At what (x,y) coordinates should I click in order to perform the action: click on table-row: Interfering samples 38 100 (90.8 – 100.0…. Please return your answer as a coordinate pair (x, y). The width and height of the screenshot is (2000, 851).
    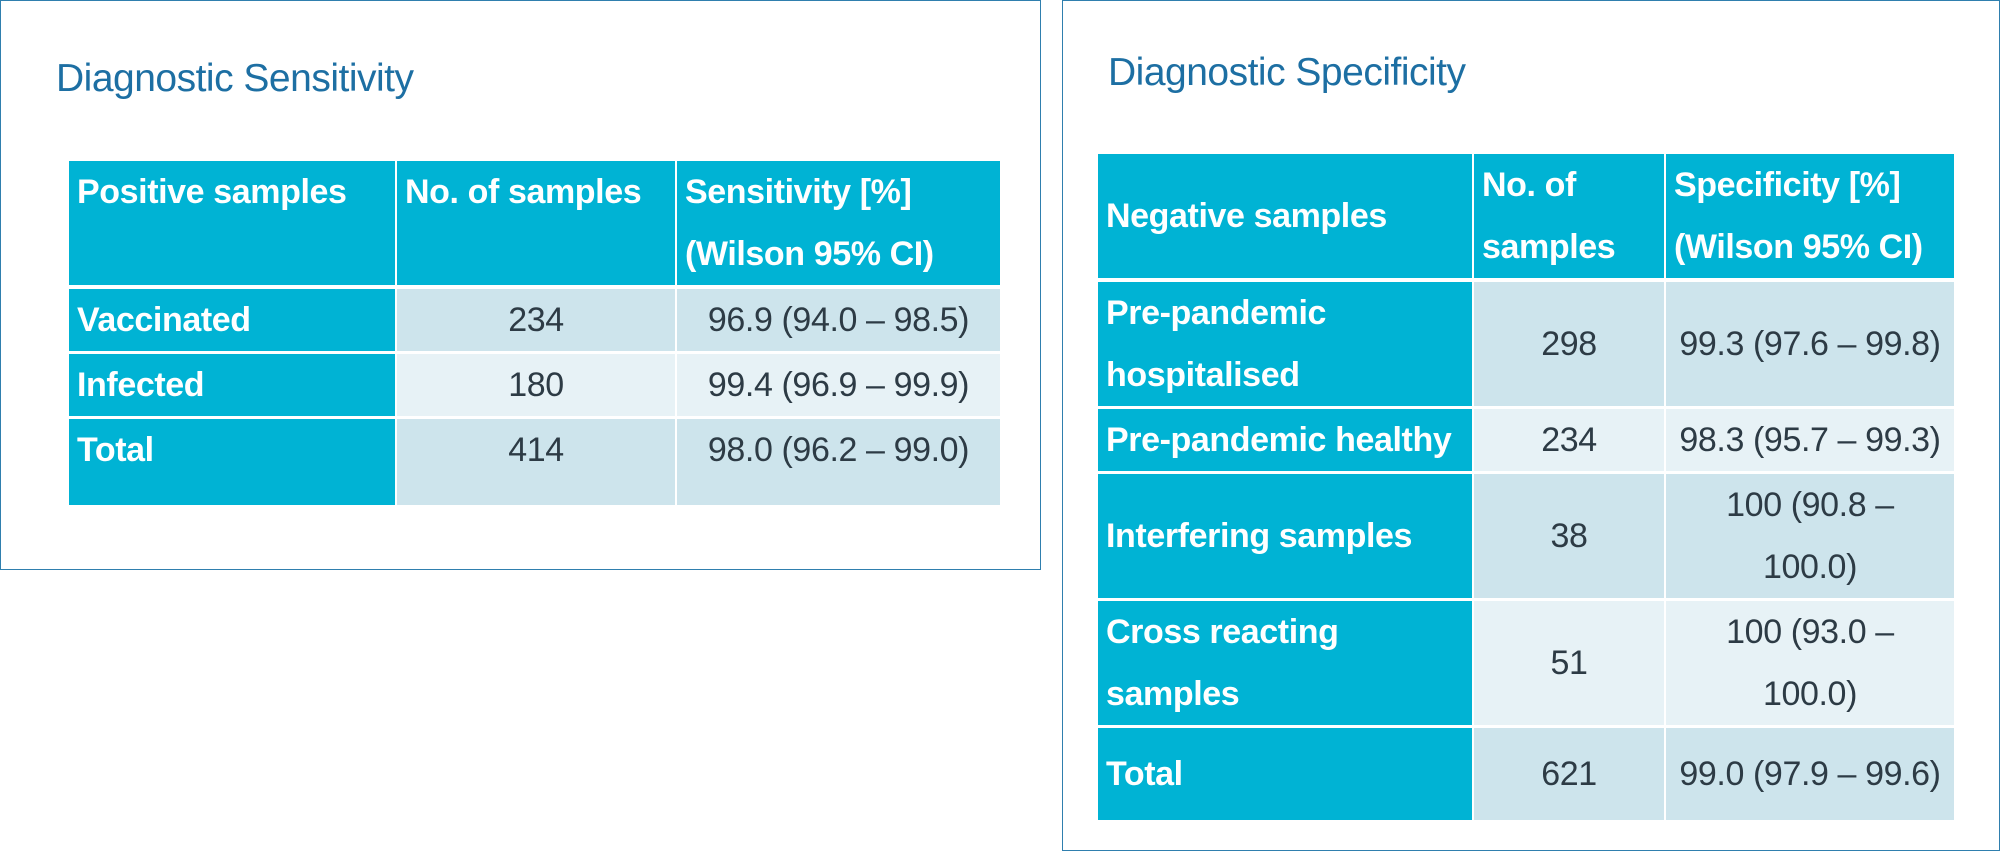
    Looking at the image, I should click on (1526, 537).